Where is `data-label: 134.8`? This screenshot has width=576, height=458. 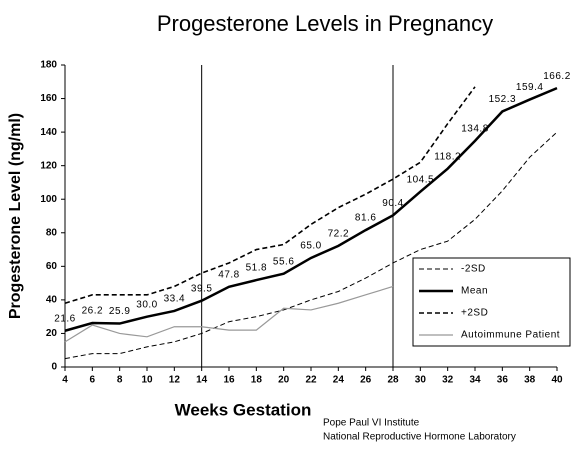
data-label: 134.8 is located at coordinates (475, 128).